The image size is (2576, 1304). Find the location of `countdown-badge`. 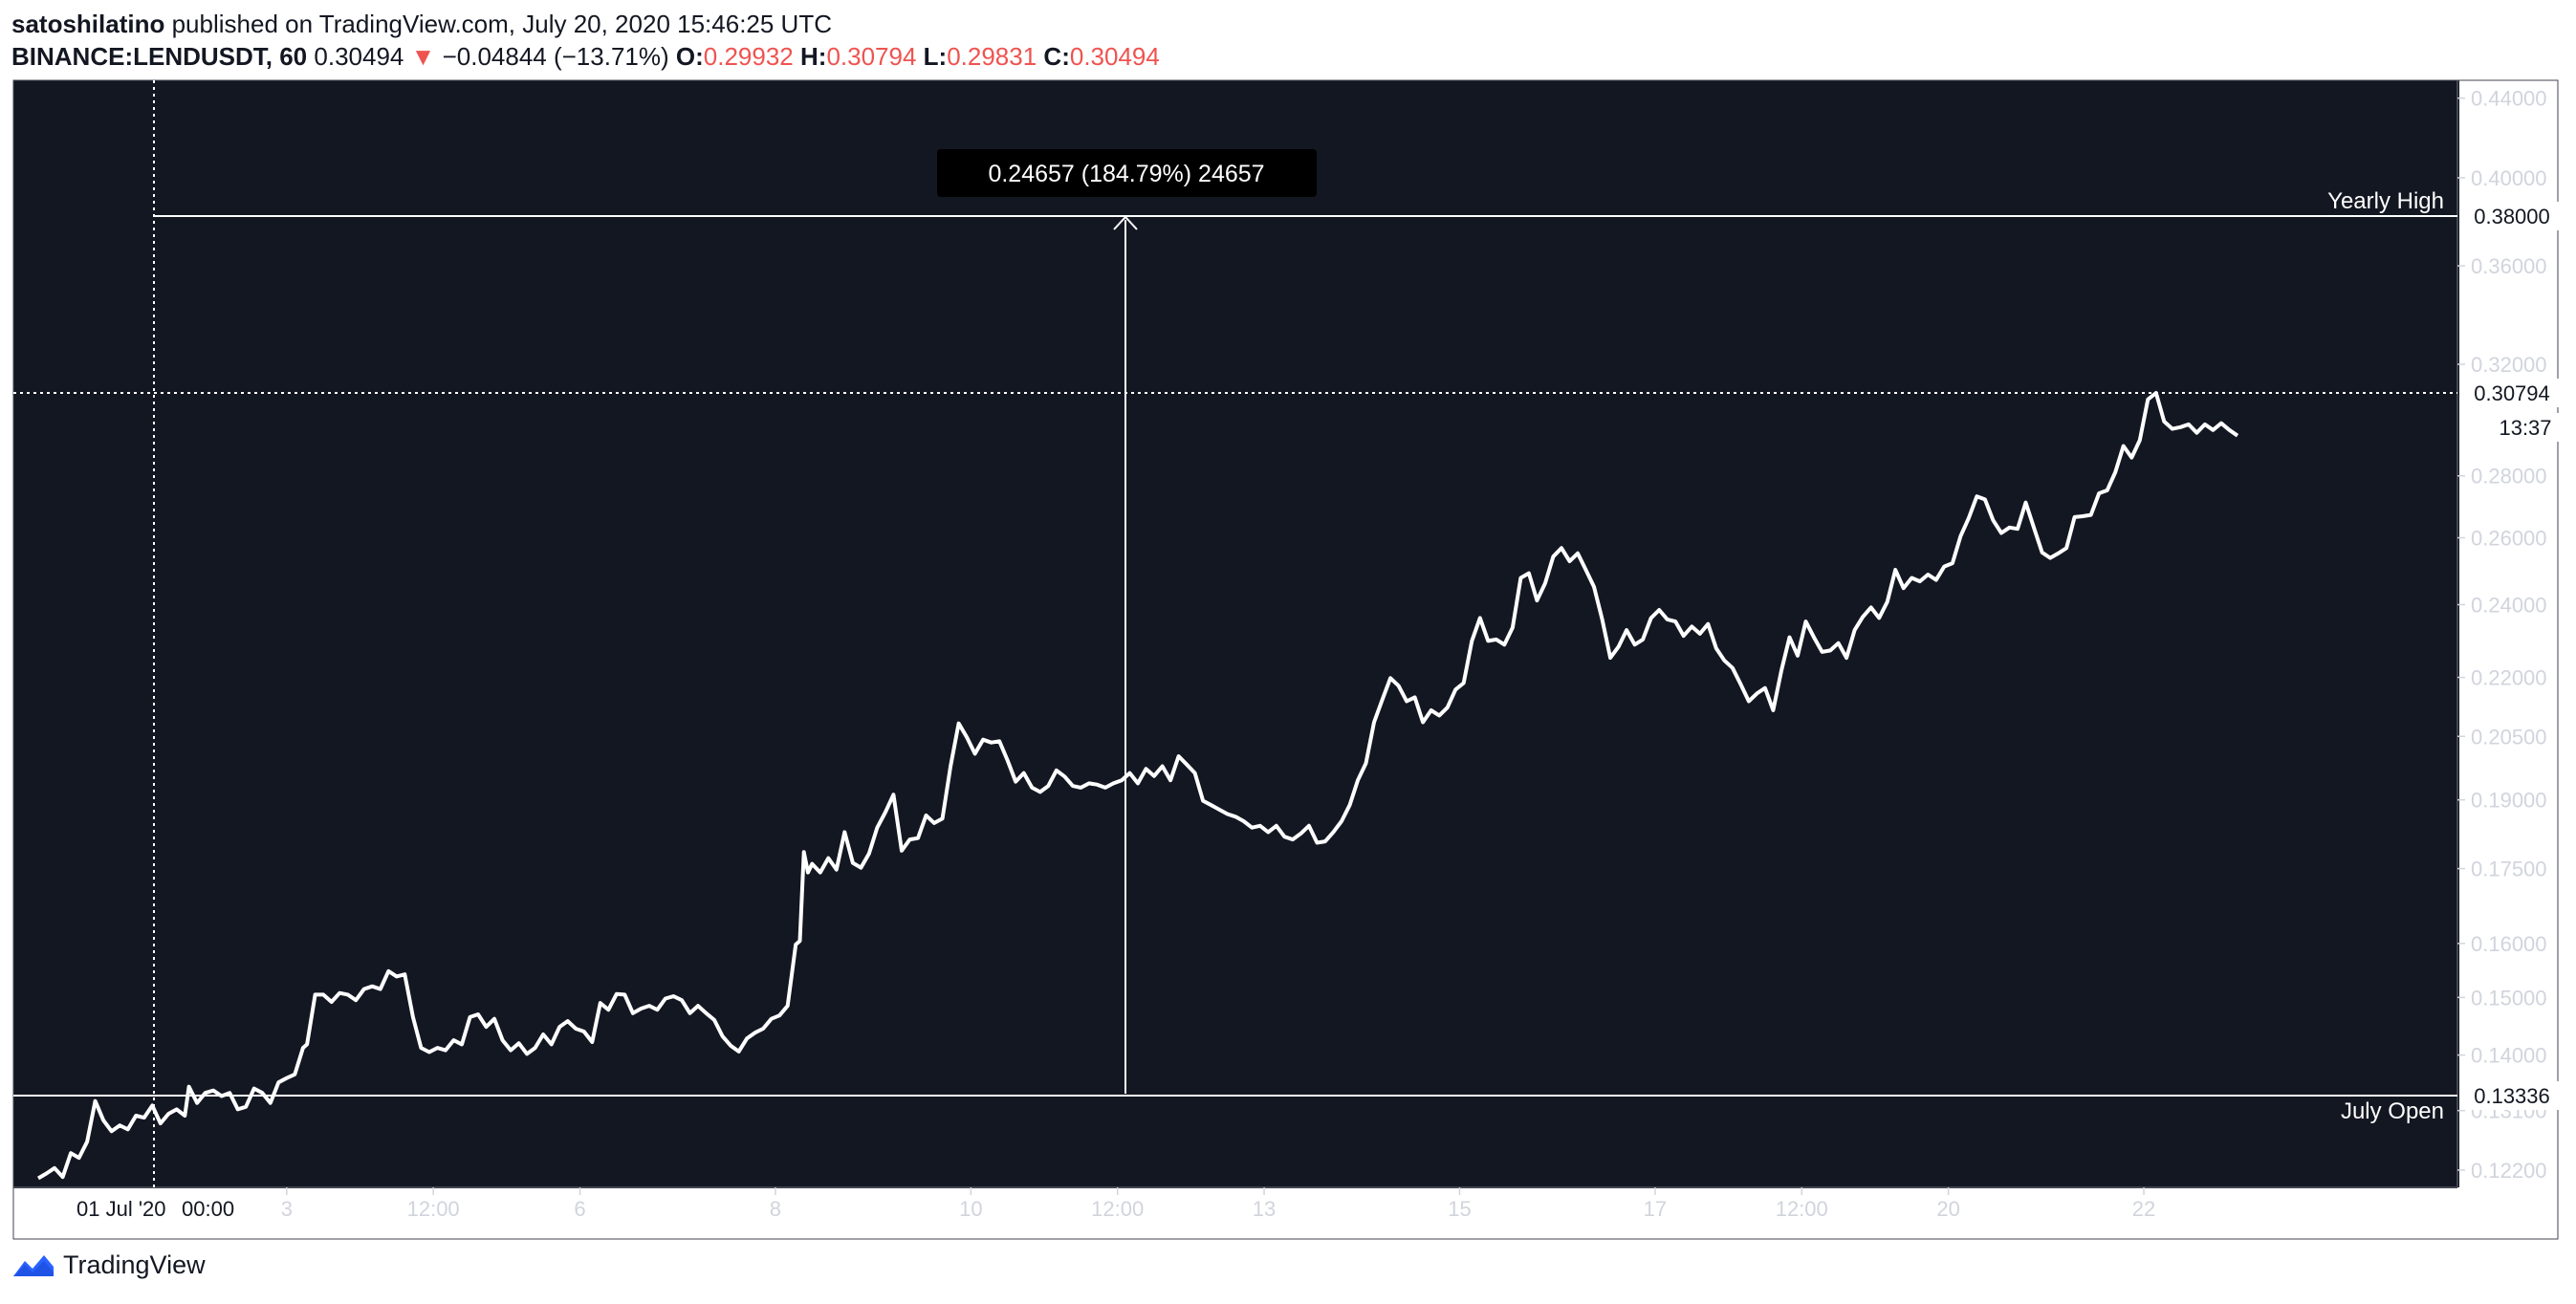

countdown-badge is located at coordinates (2525, 427).